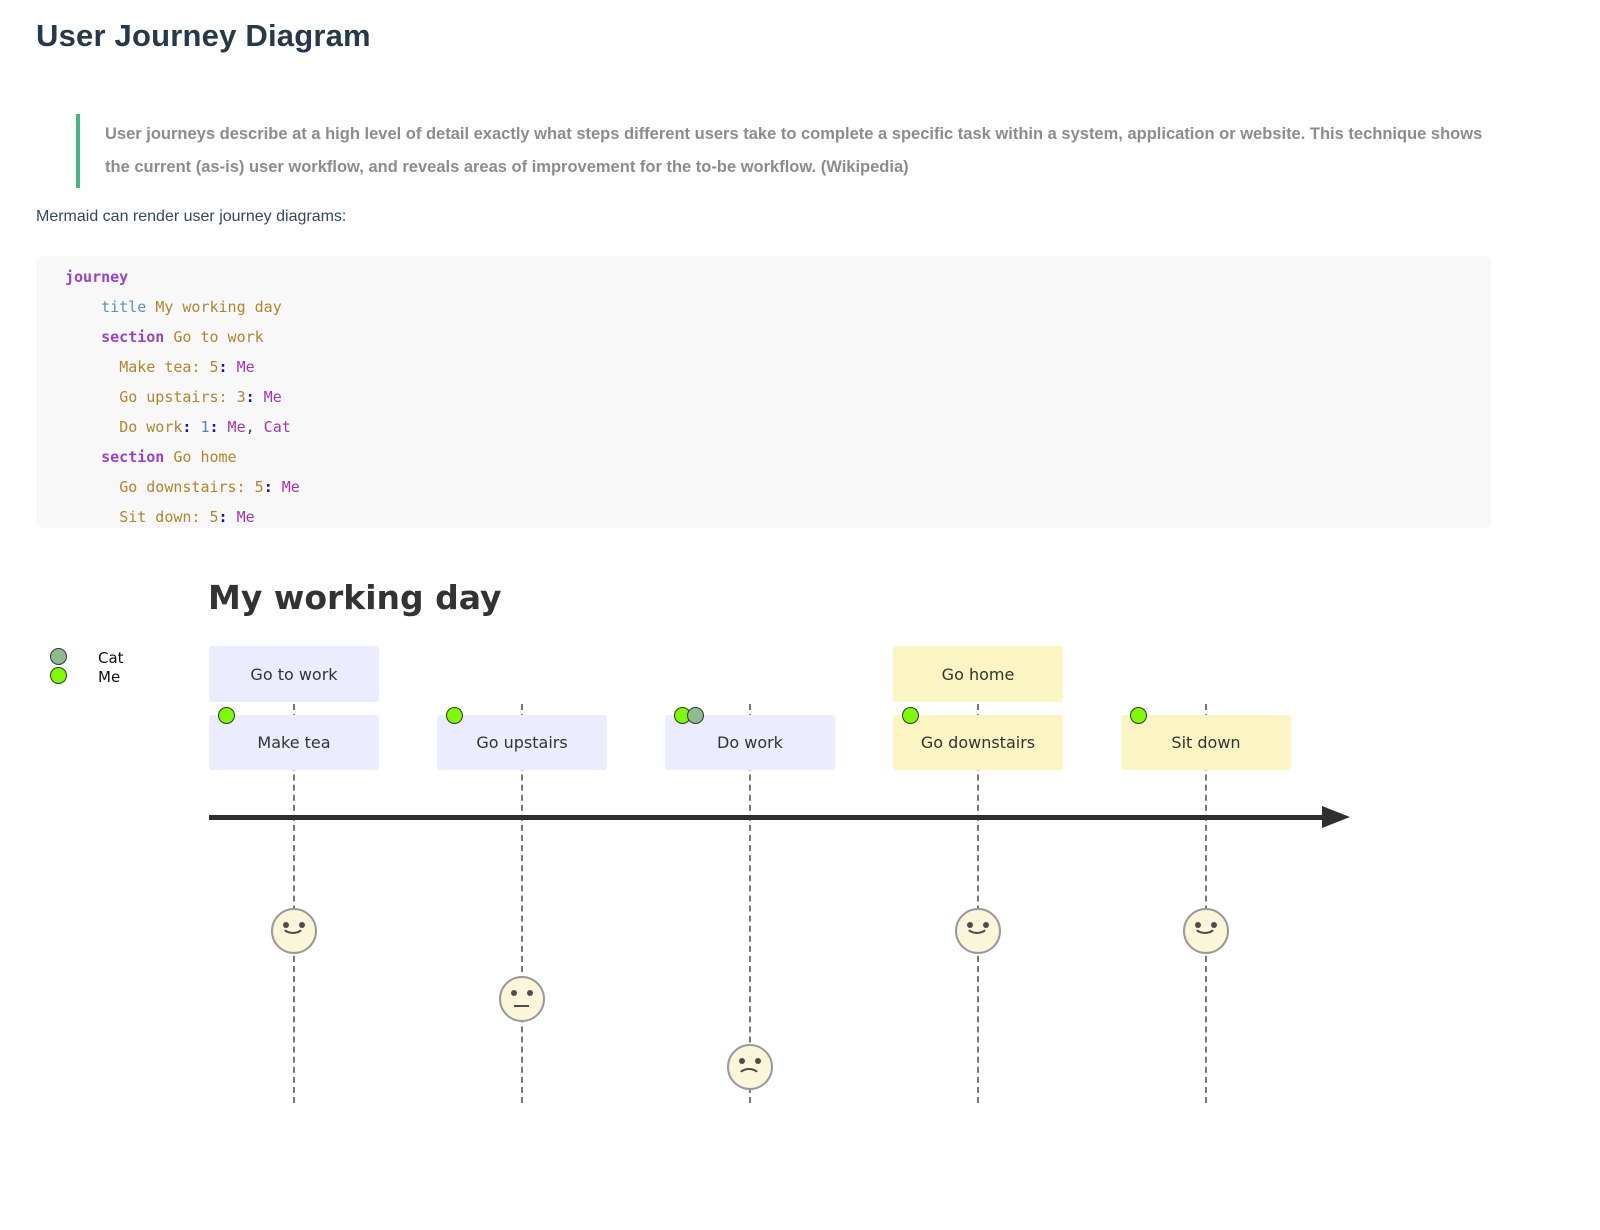 This screenshot has width=1600, height=1230. What do you see at coordinates (191, 487) in the screenshot?
I see `code-token: Go downstairs: 5` at bounding box center [191, 487].